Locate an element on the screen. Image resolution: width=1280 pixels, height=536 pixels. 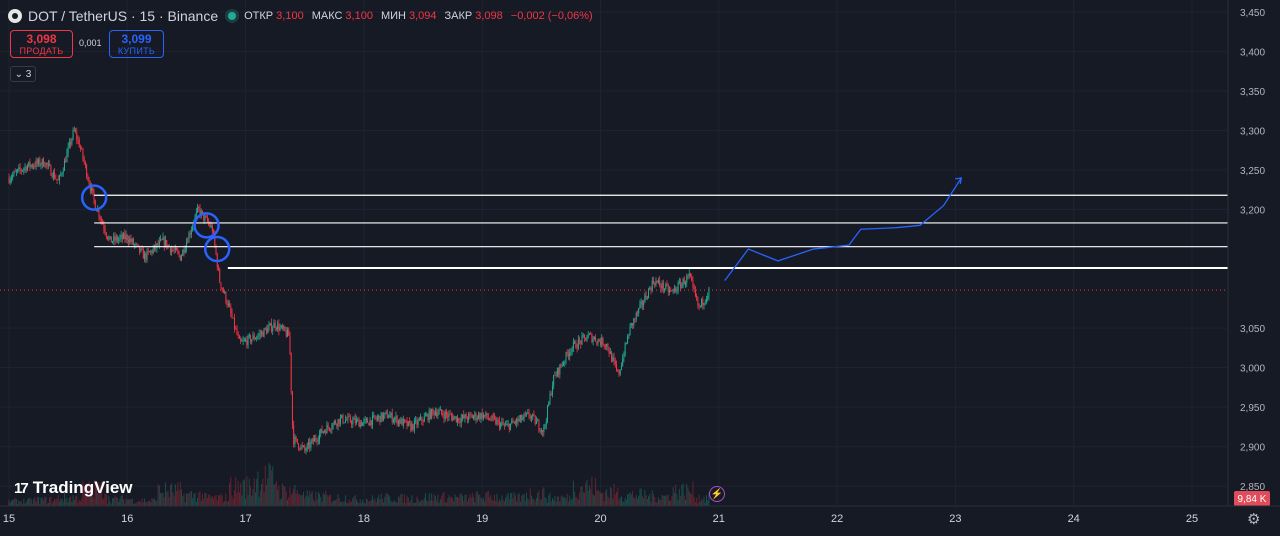
symbol-title: DOT / TetherUS · 15 · Binance is located at coordinates (123, 16).